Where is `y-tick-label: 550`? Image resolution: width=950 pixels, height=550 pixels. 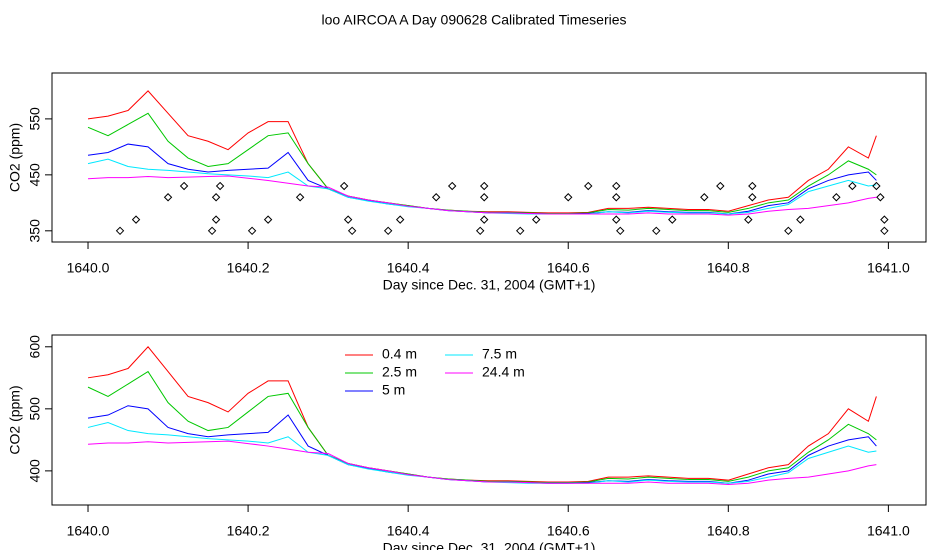
y-tick-label: 550 is located at coordinates (35, 119).